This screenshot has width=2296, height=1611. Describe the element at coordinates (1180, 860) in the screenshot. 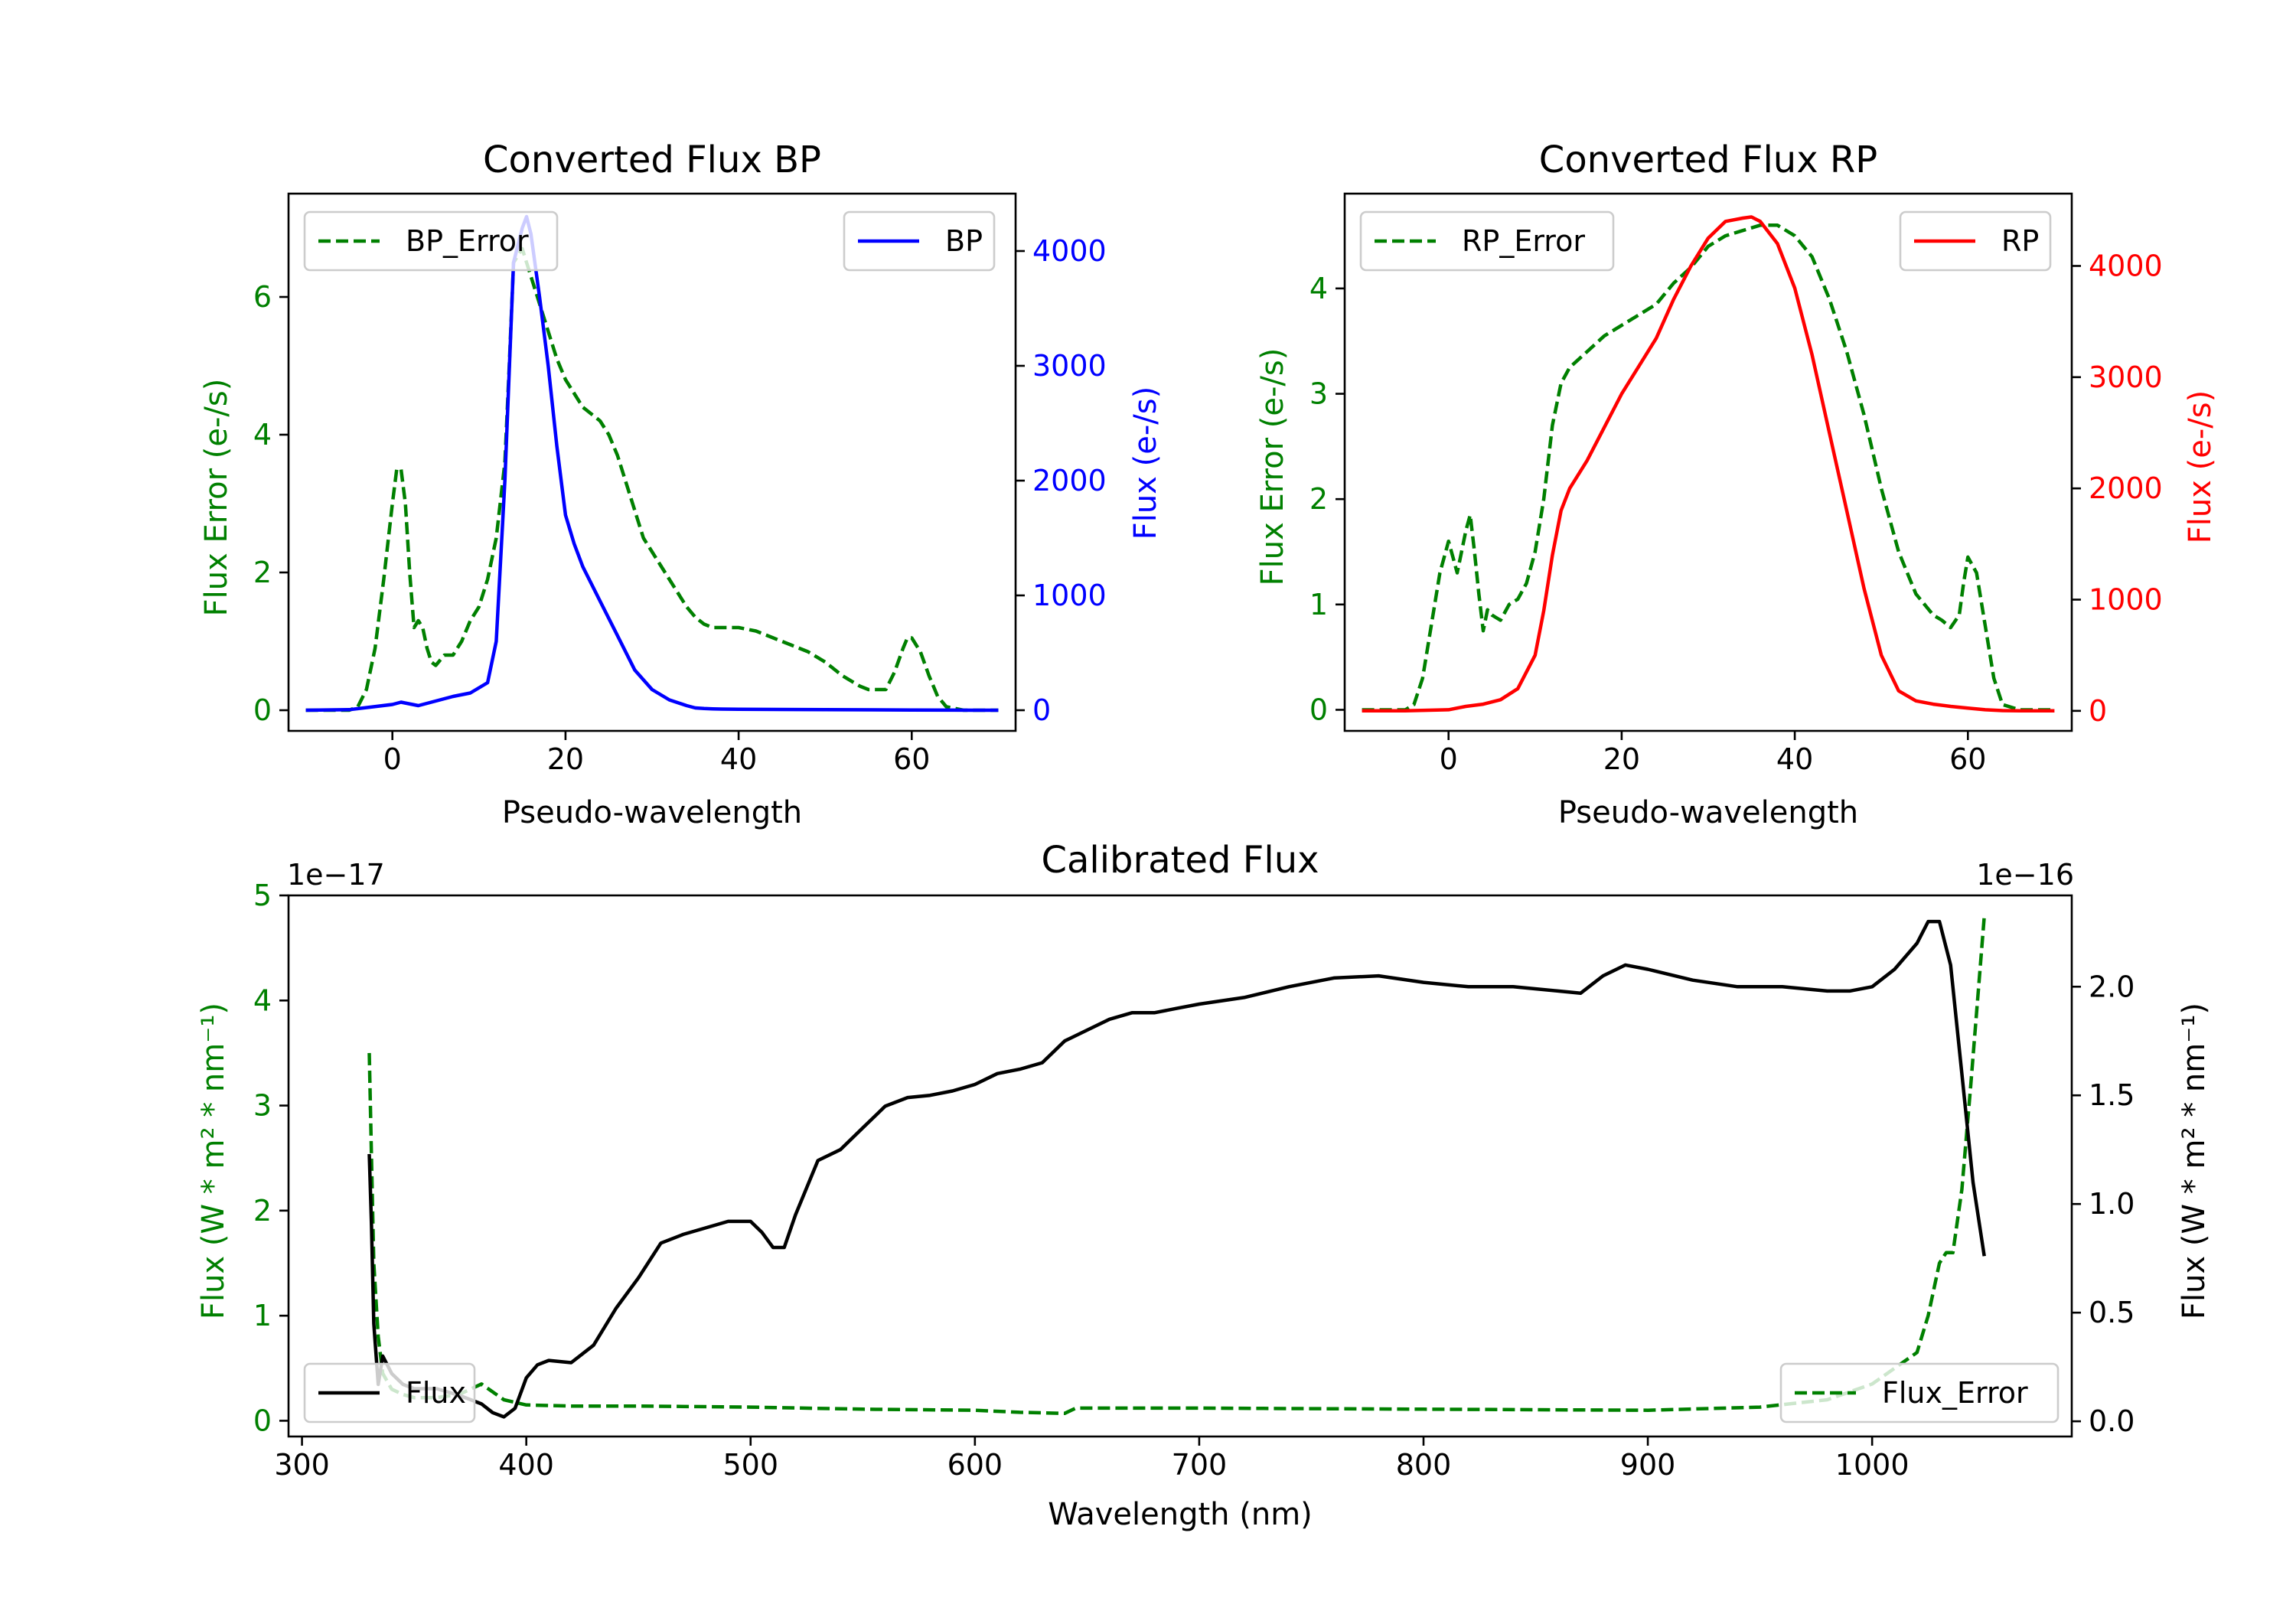

I see `panel-title-calibrated: Calibrated Flux` at that location.